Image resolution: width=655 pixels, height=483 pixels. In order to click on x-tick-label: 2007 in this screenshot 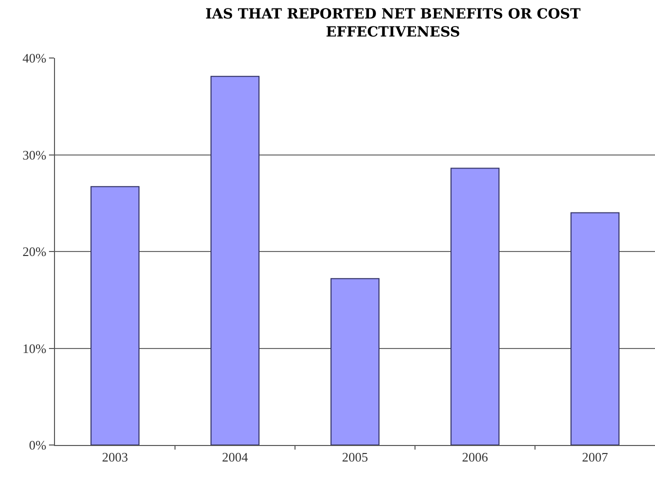, I will do `click(595, 457)`.